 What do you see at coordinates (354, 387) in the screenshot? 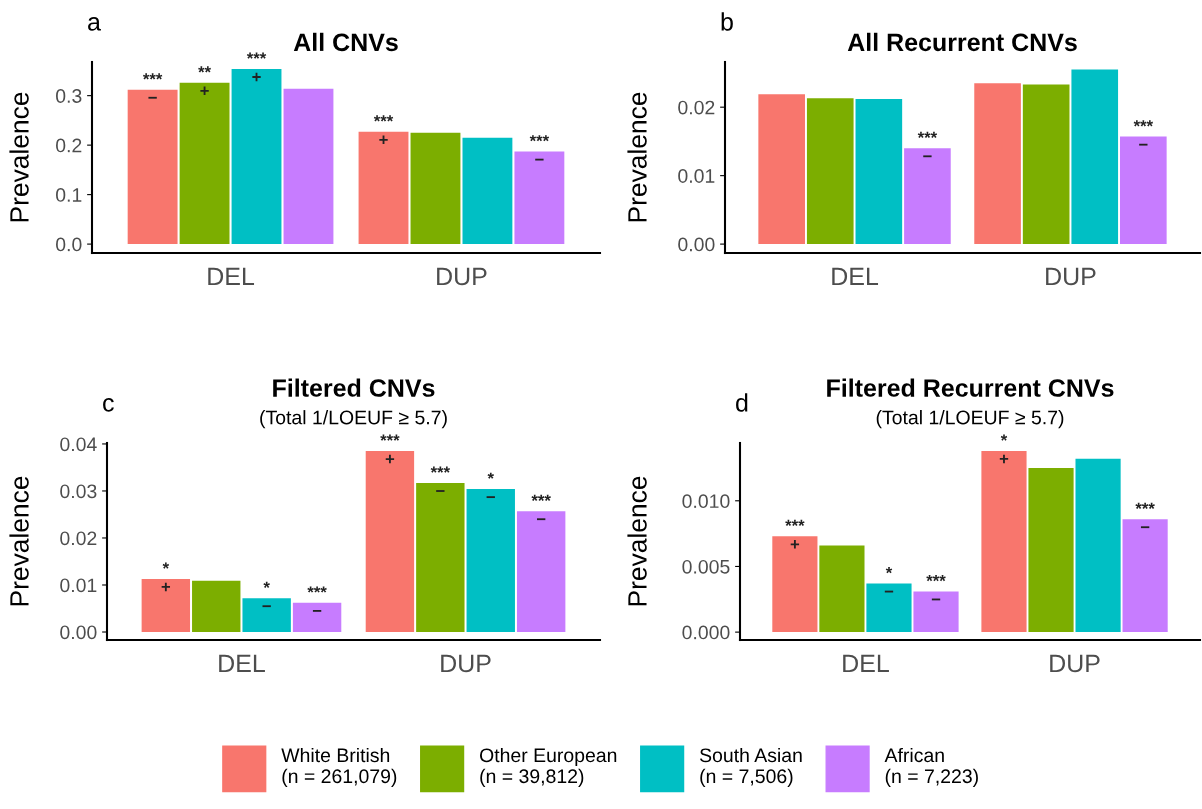
I see `chart-title: Filtered CNVs` at bounding box center [354, 387].